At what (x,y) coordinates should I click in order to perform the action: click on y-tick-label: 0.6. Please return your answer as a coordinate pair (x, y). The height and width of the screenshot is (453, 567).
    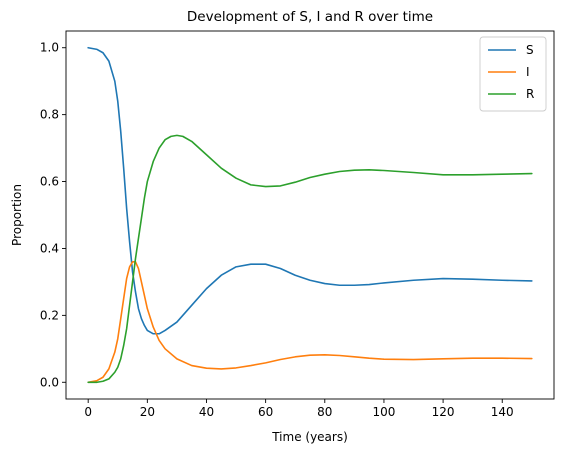
    Looking at the image, I should click on (49, 182).